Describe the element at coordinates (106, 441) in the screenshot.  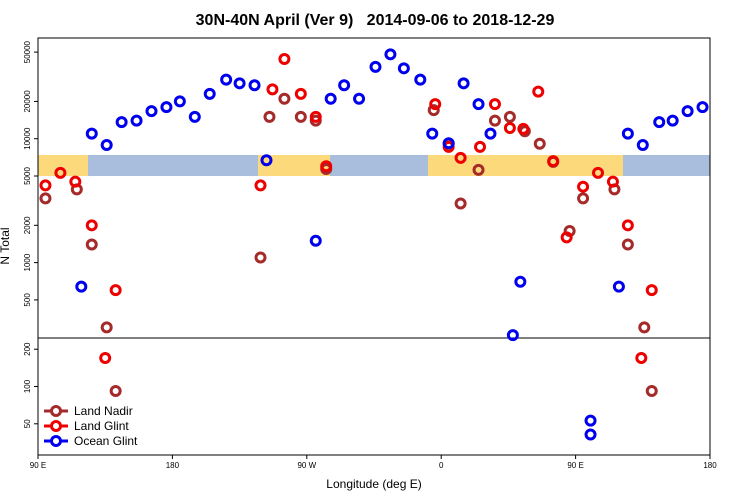
I see `legend-label: Ocean Glint` at that location.